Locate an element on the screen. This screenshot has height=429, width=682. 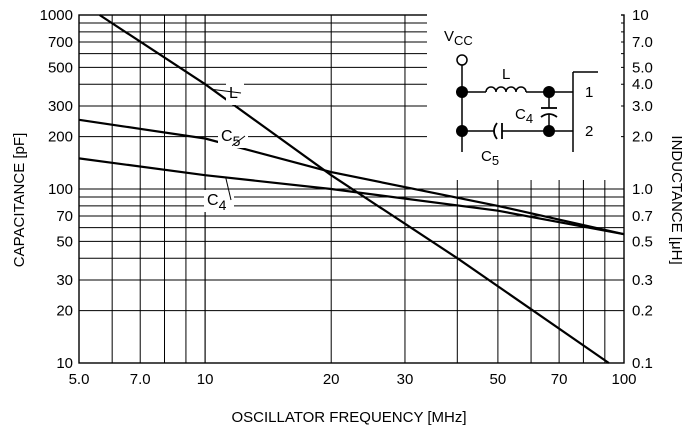
y2-tick-label: 0.7 is located at coordinates (642, 216).